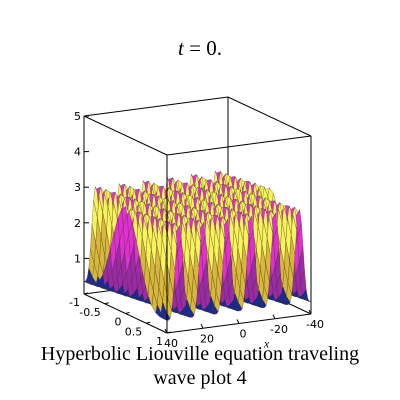 This screenshot has width=400, height=400. I want to click on z-axis: 1 2 3 4 5, so click(81, 187).